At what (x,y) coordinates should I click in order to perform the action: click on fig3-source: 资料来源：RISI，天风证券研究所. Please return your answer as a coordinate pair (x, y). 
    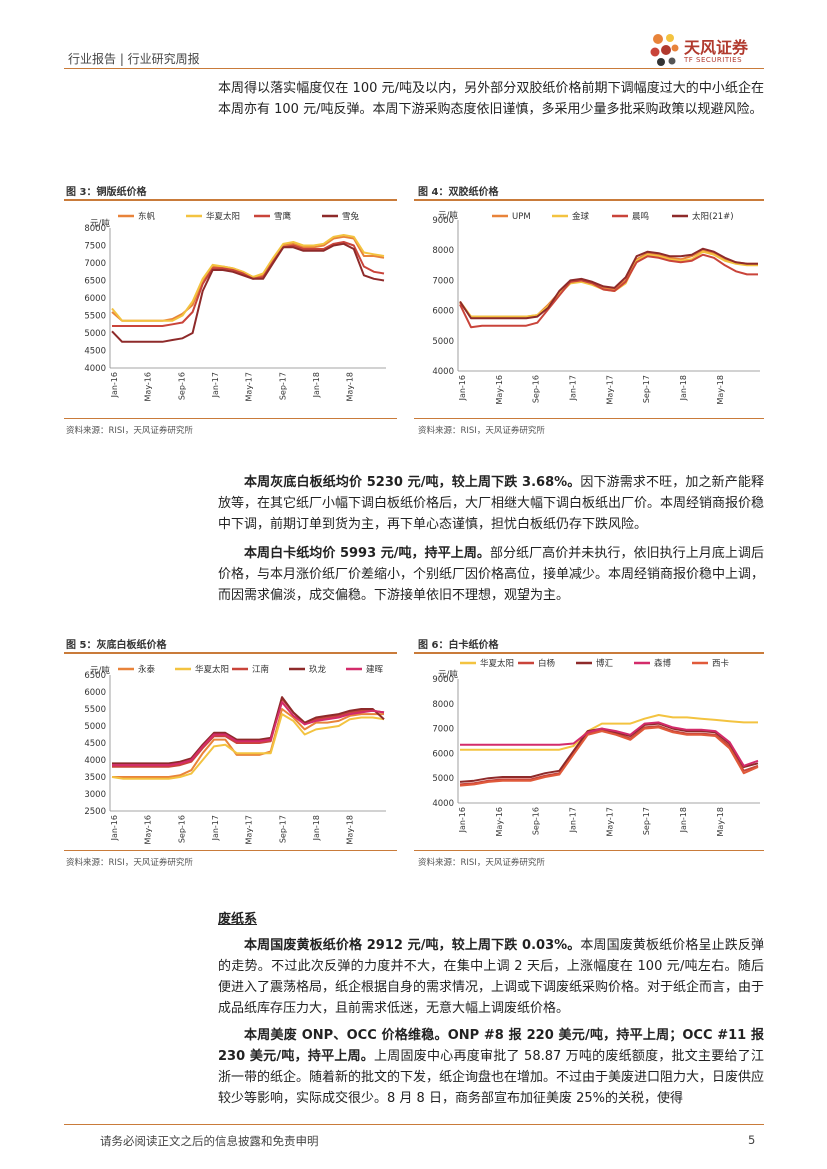
    Looking at the image, I should click on (129, 431).